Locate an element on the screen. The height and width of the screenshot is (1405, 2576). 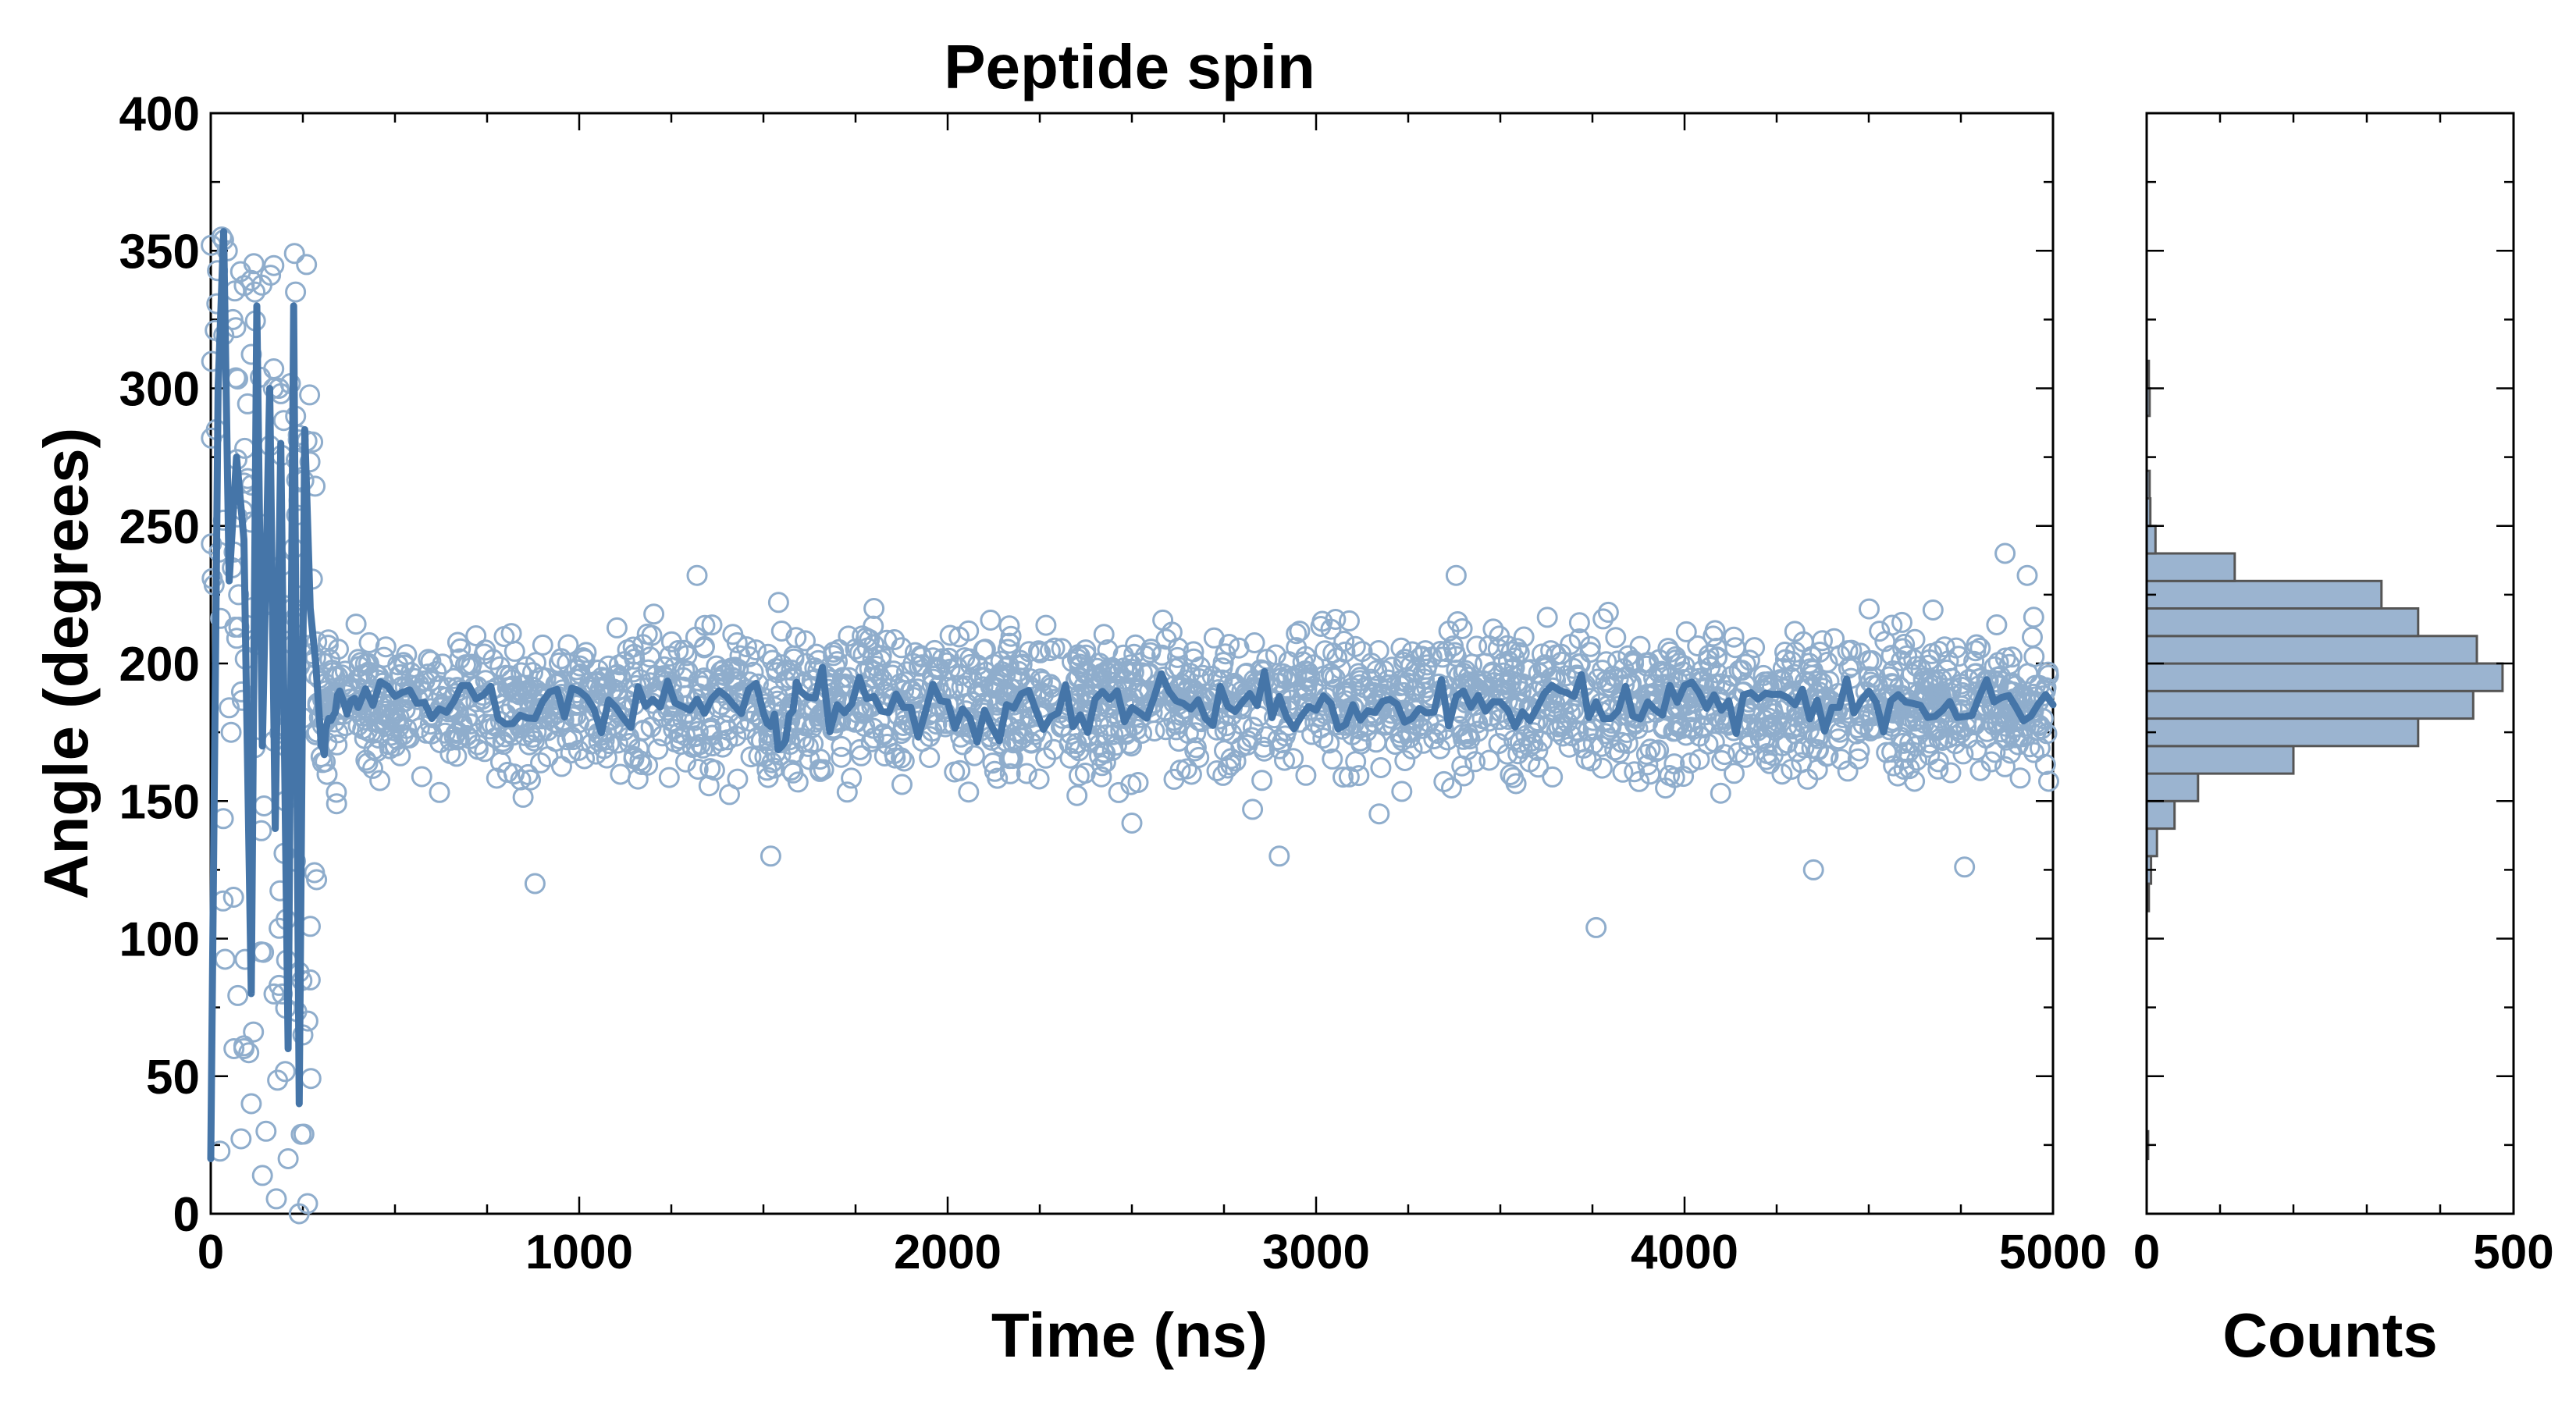
y-tick-label: 250 is located at coordinates (159, 527).